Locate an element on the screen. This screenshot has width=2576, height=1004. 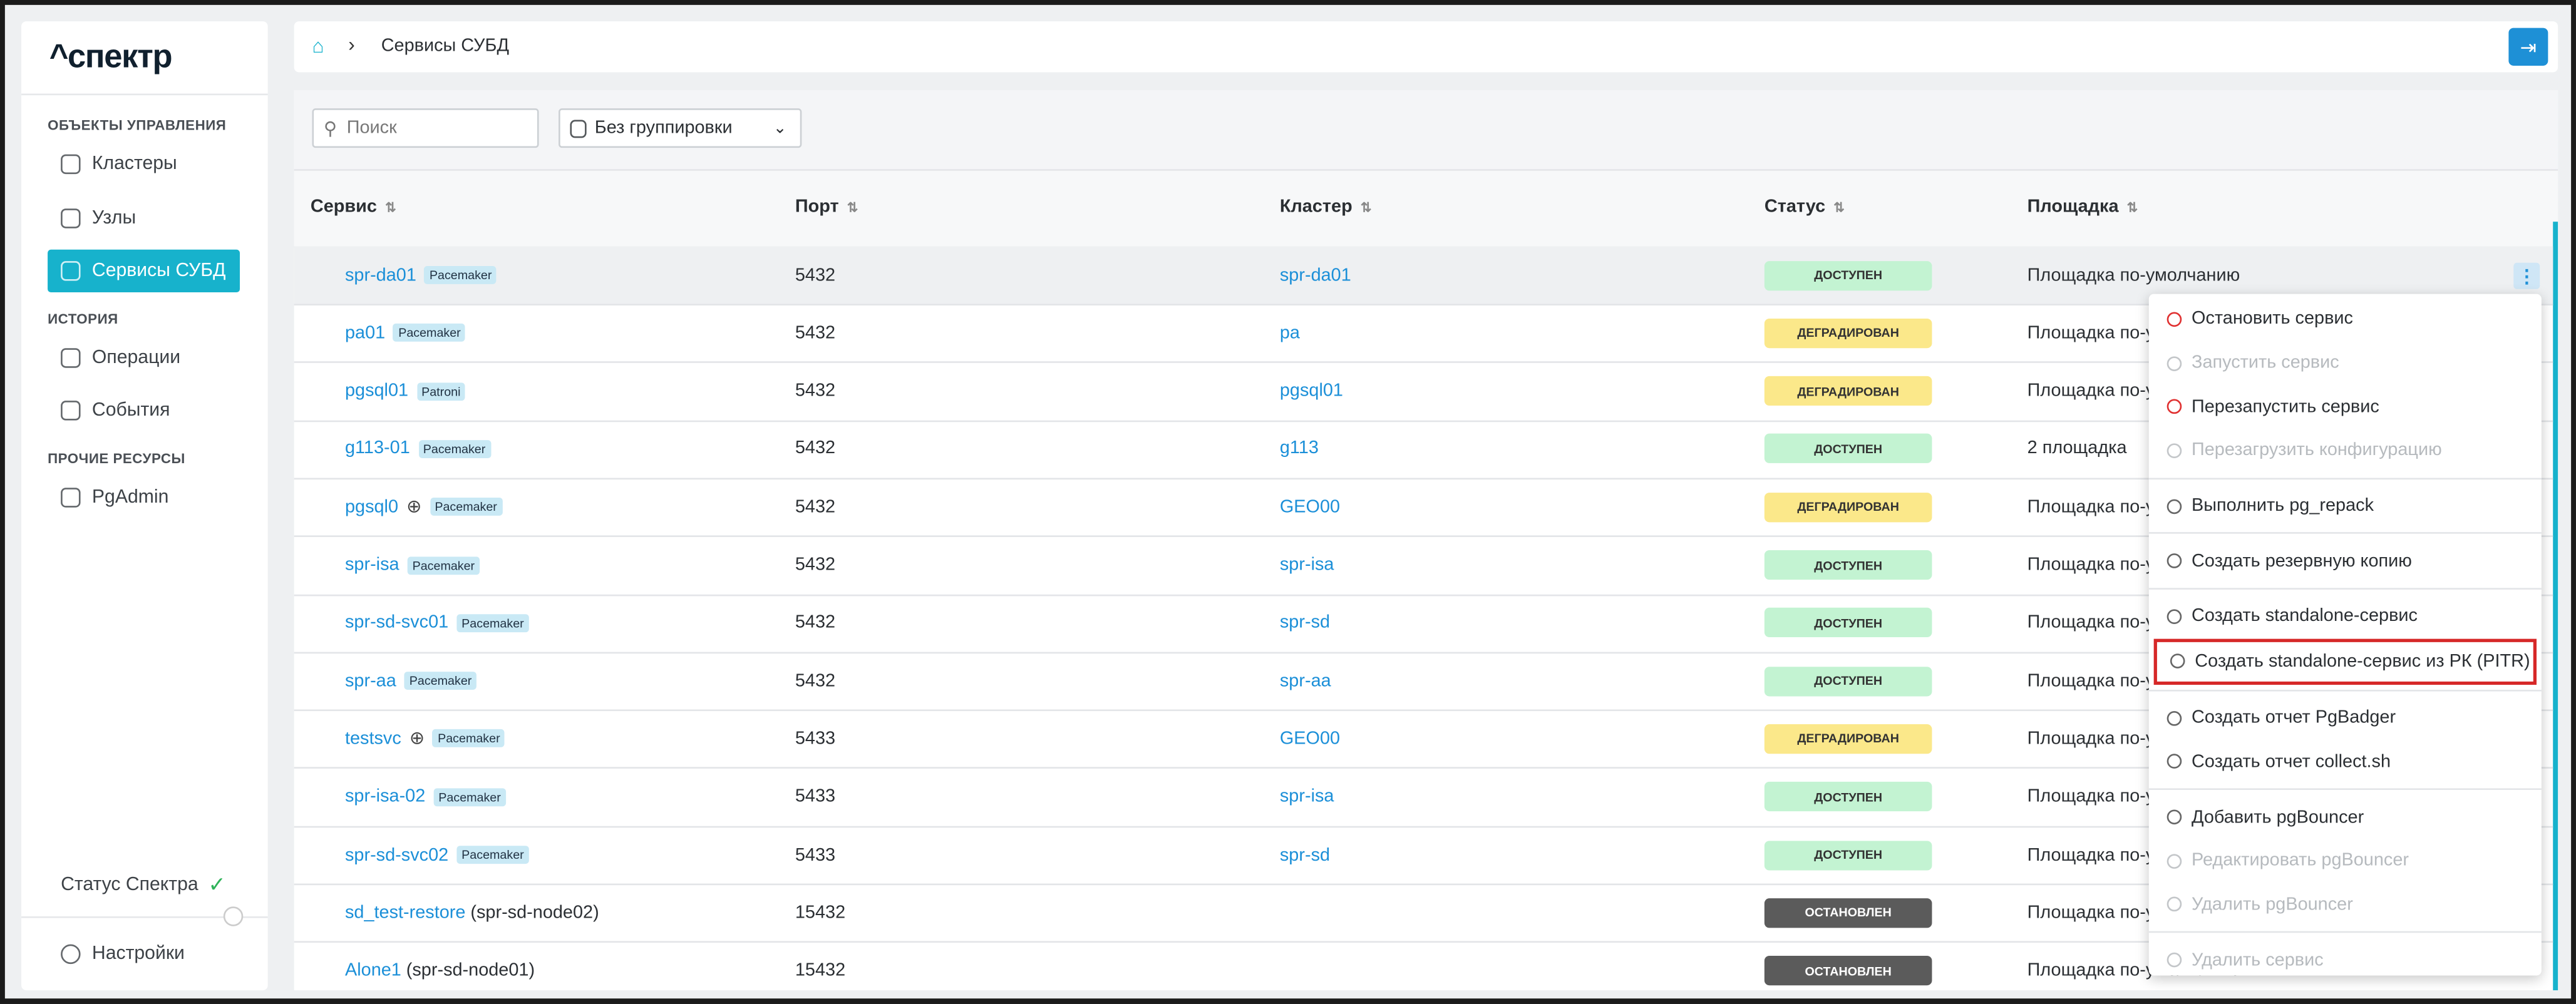
port: 15432 is located at coordinates (820, 971).